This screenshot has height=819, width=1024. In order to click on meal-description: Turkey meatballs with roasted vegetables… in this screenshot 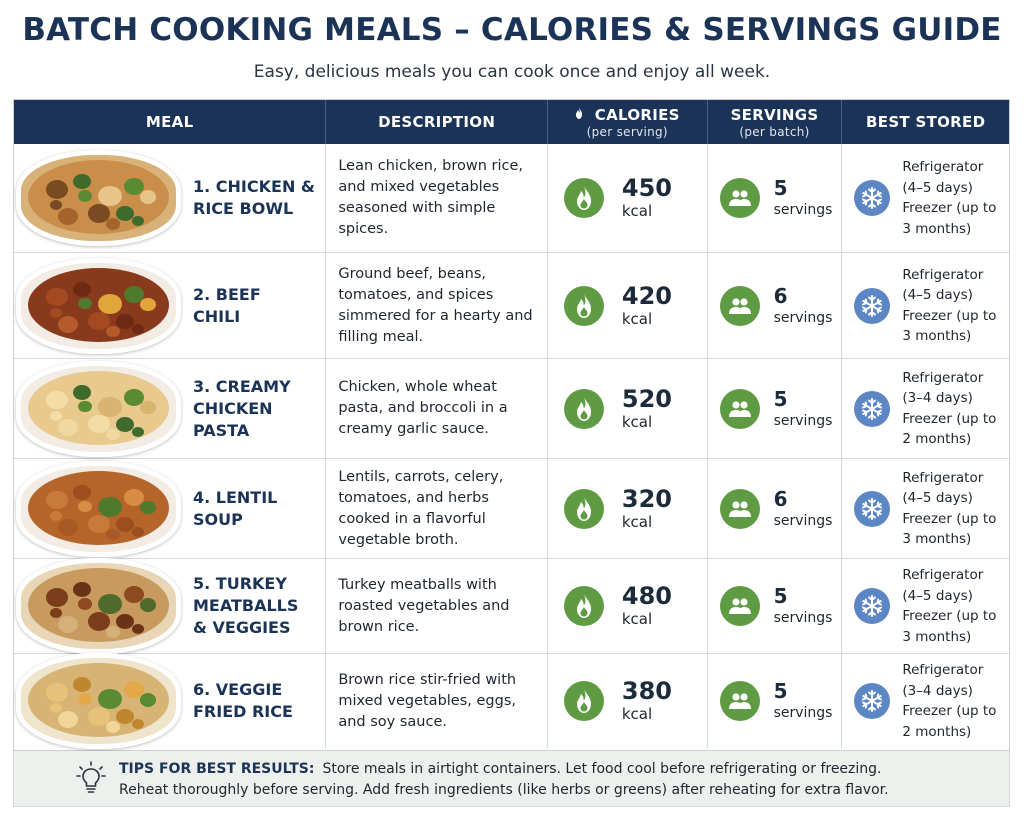, I will do `click(424, 605)`.